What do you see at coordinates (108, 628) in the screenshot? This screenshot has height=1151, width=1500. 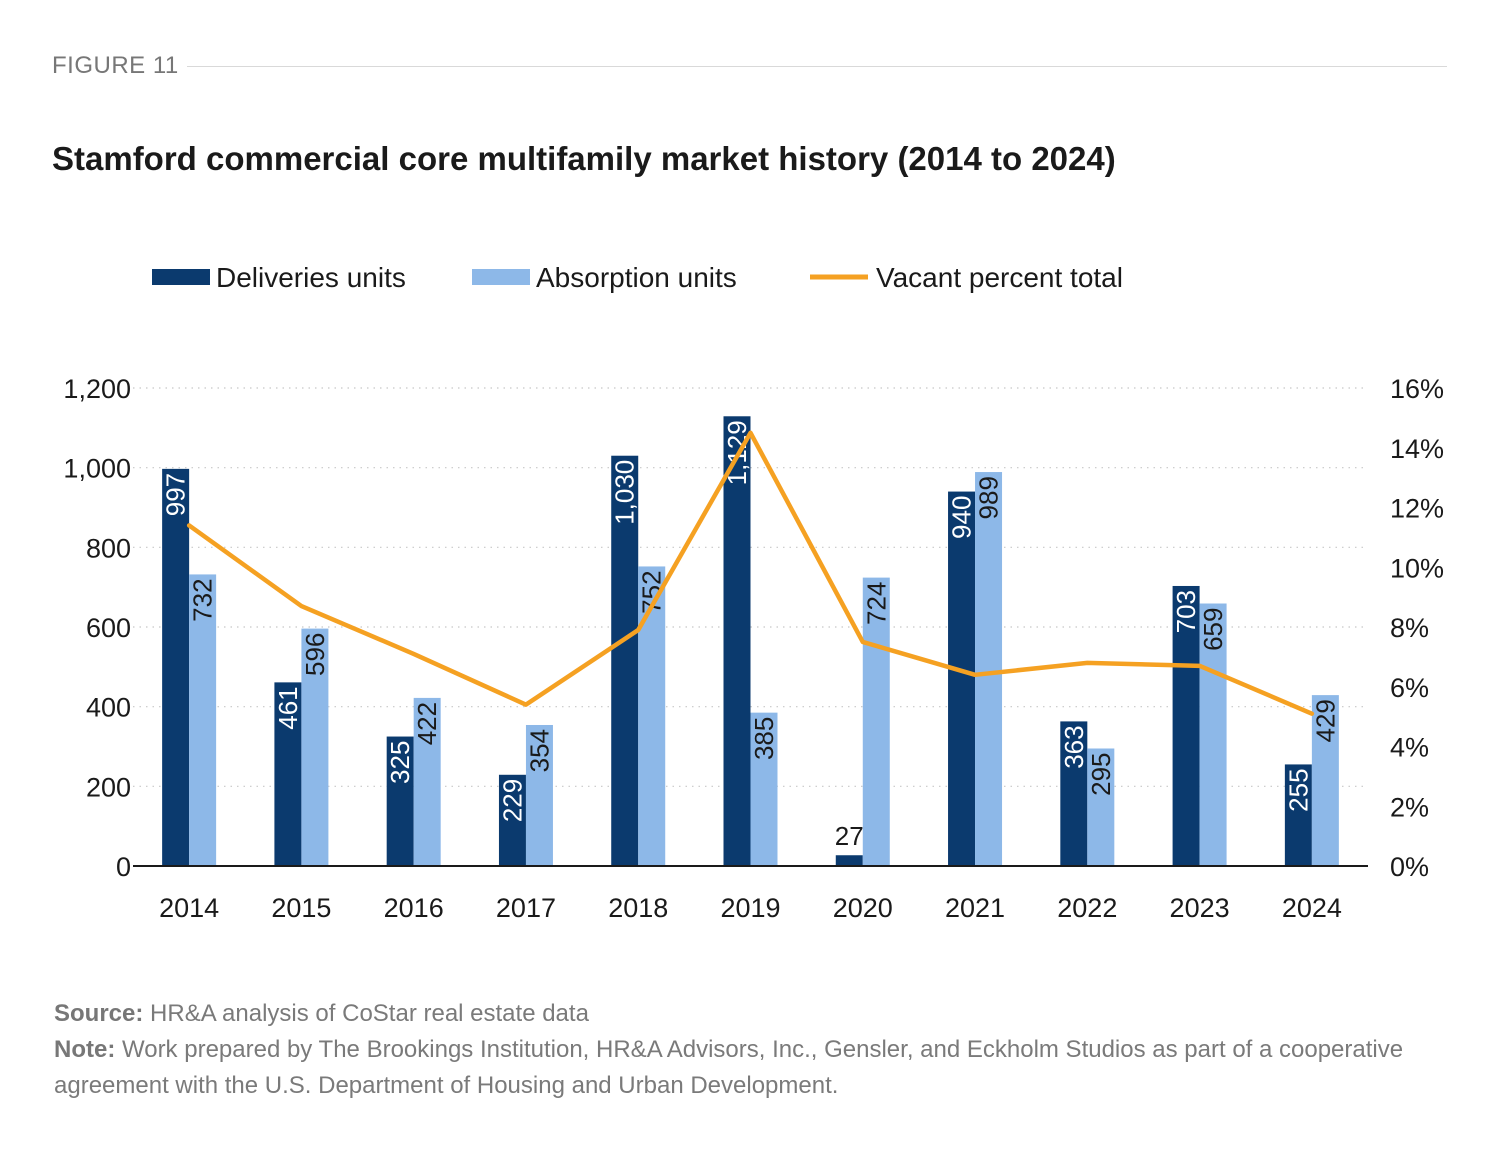 I see `y-left-tick-label: 600` at bounding box center [108, 628].